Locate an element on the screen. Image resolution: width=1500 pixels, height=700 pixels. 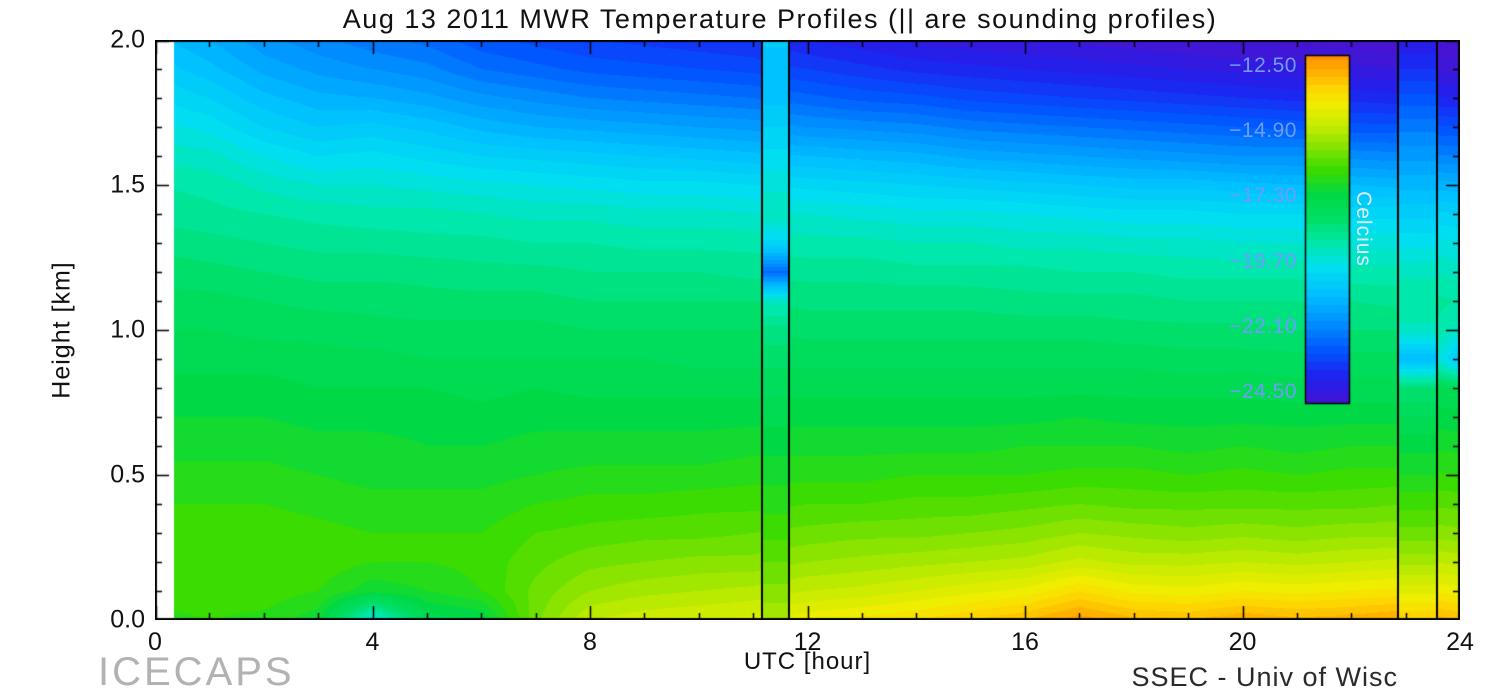
footer-credit: SSEC - Univ of Wisc is located at coordinates (1264, 677).